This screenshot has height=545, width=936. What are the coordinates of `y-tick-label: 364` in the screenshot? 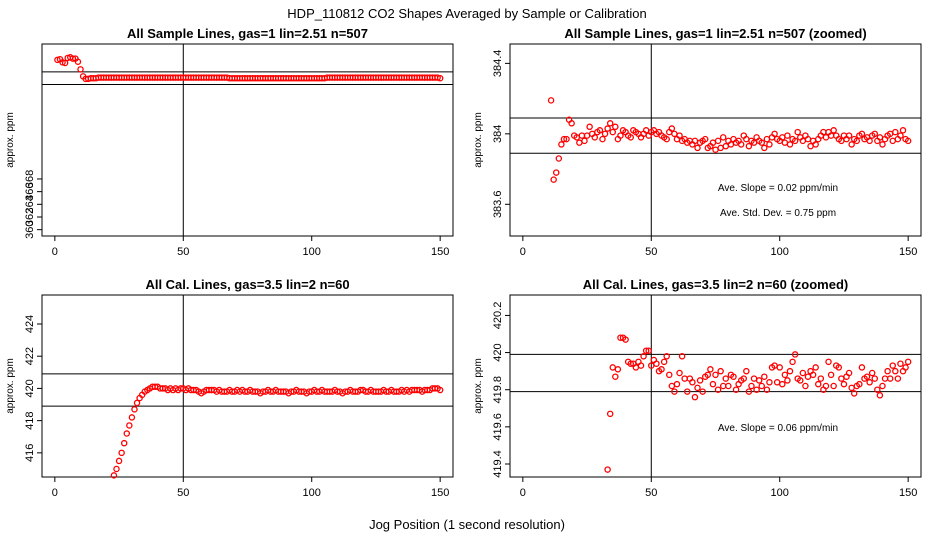 It's located at (30, 204).